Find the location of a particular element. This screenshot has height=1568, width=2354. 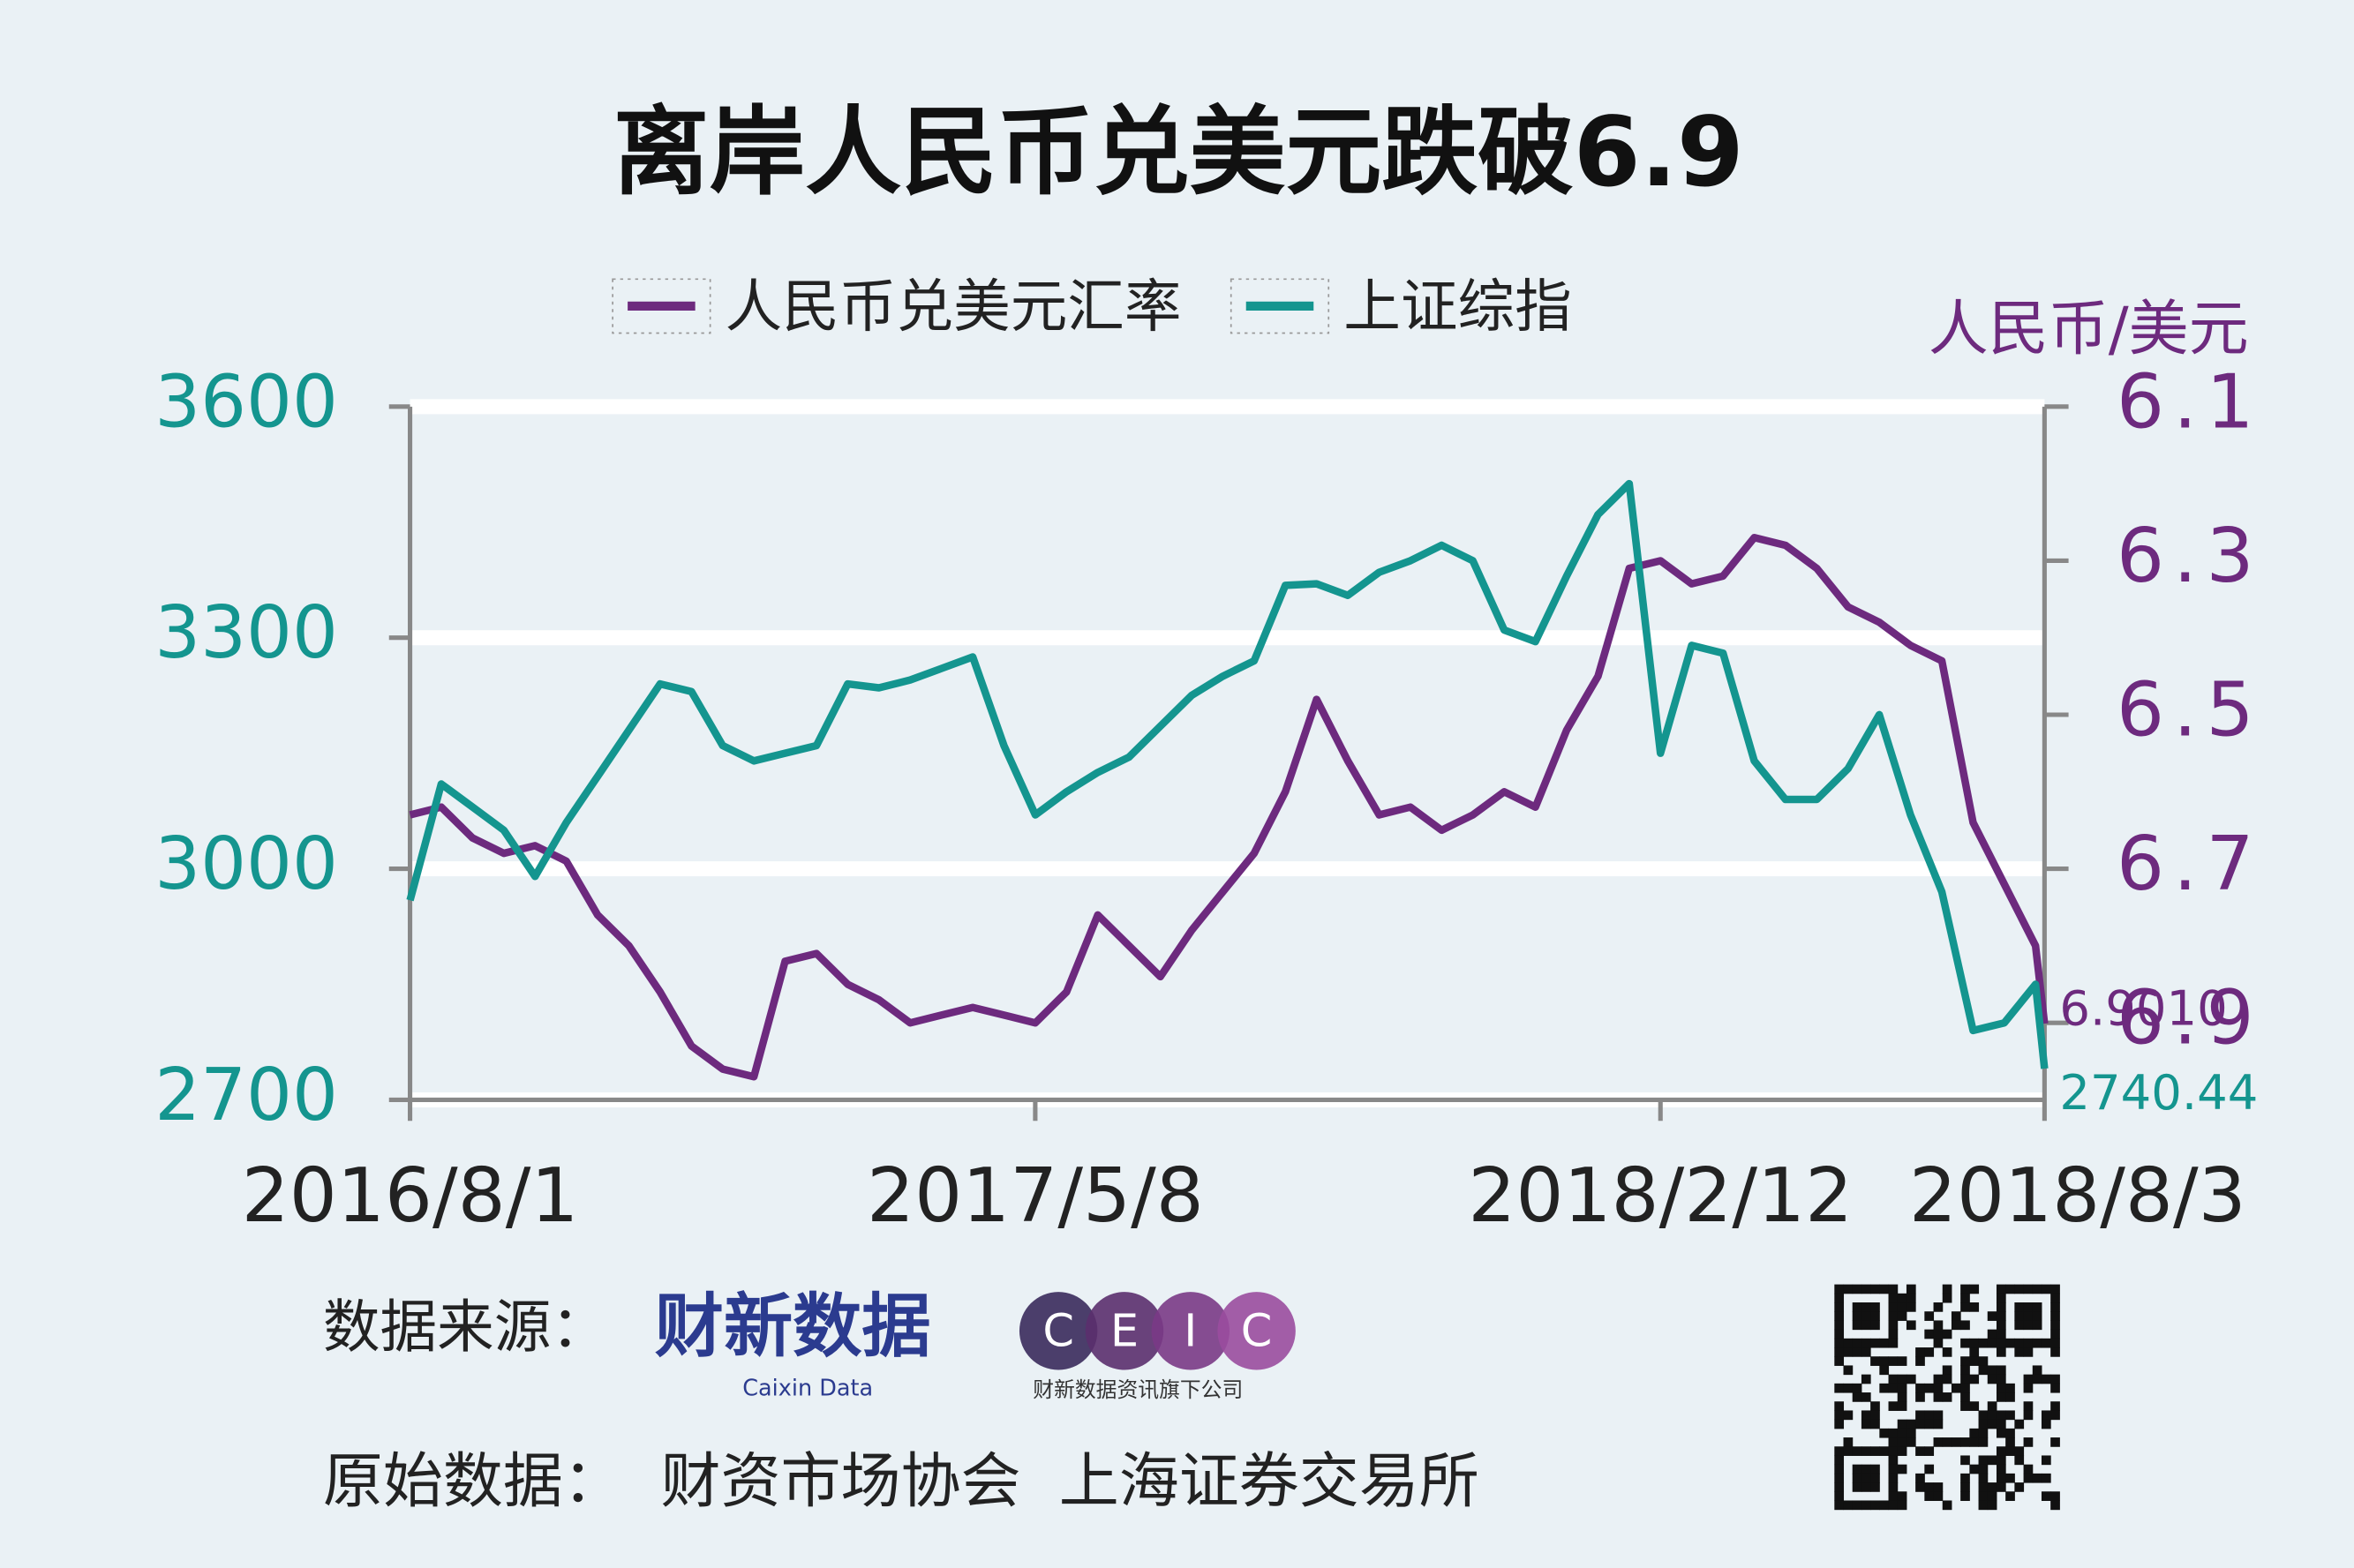

value-label: 6.9010 is located at coordinates (2143, 1008).